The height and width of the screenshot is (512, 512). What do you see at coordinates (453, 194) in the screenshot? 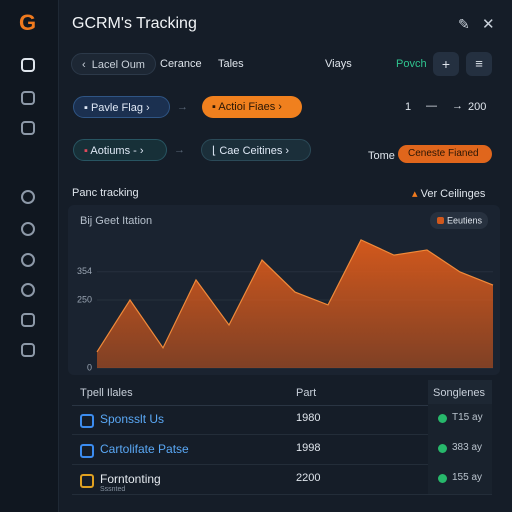
I see `filter-label: Ver Ceilinges` at bounding box center [453, 194].